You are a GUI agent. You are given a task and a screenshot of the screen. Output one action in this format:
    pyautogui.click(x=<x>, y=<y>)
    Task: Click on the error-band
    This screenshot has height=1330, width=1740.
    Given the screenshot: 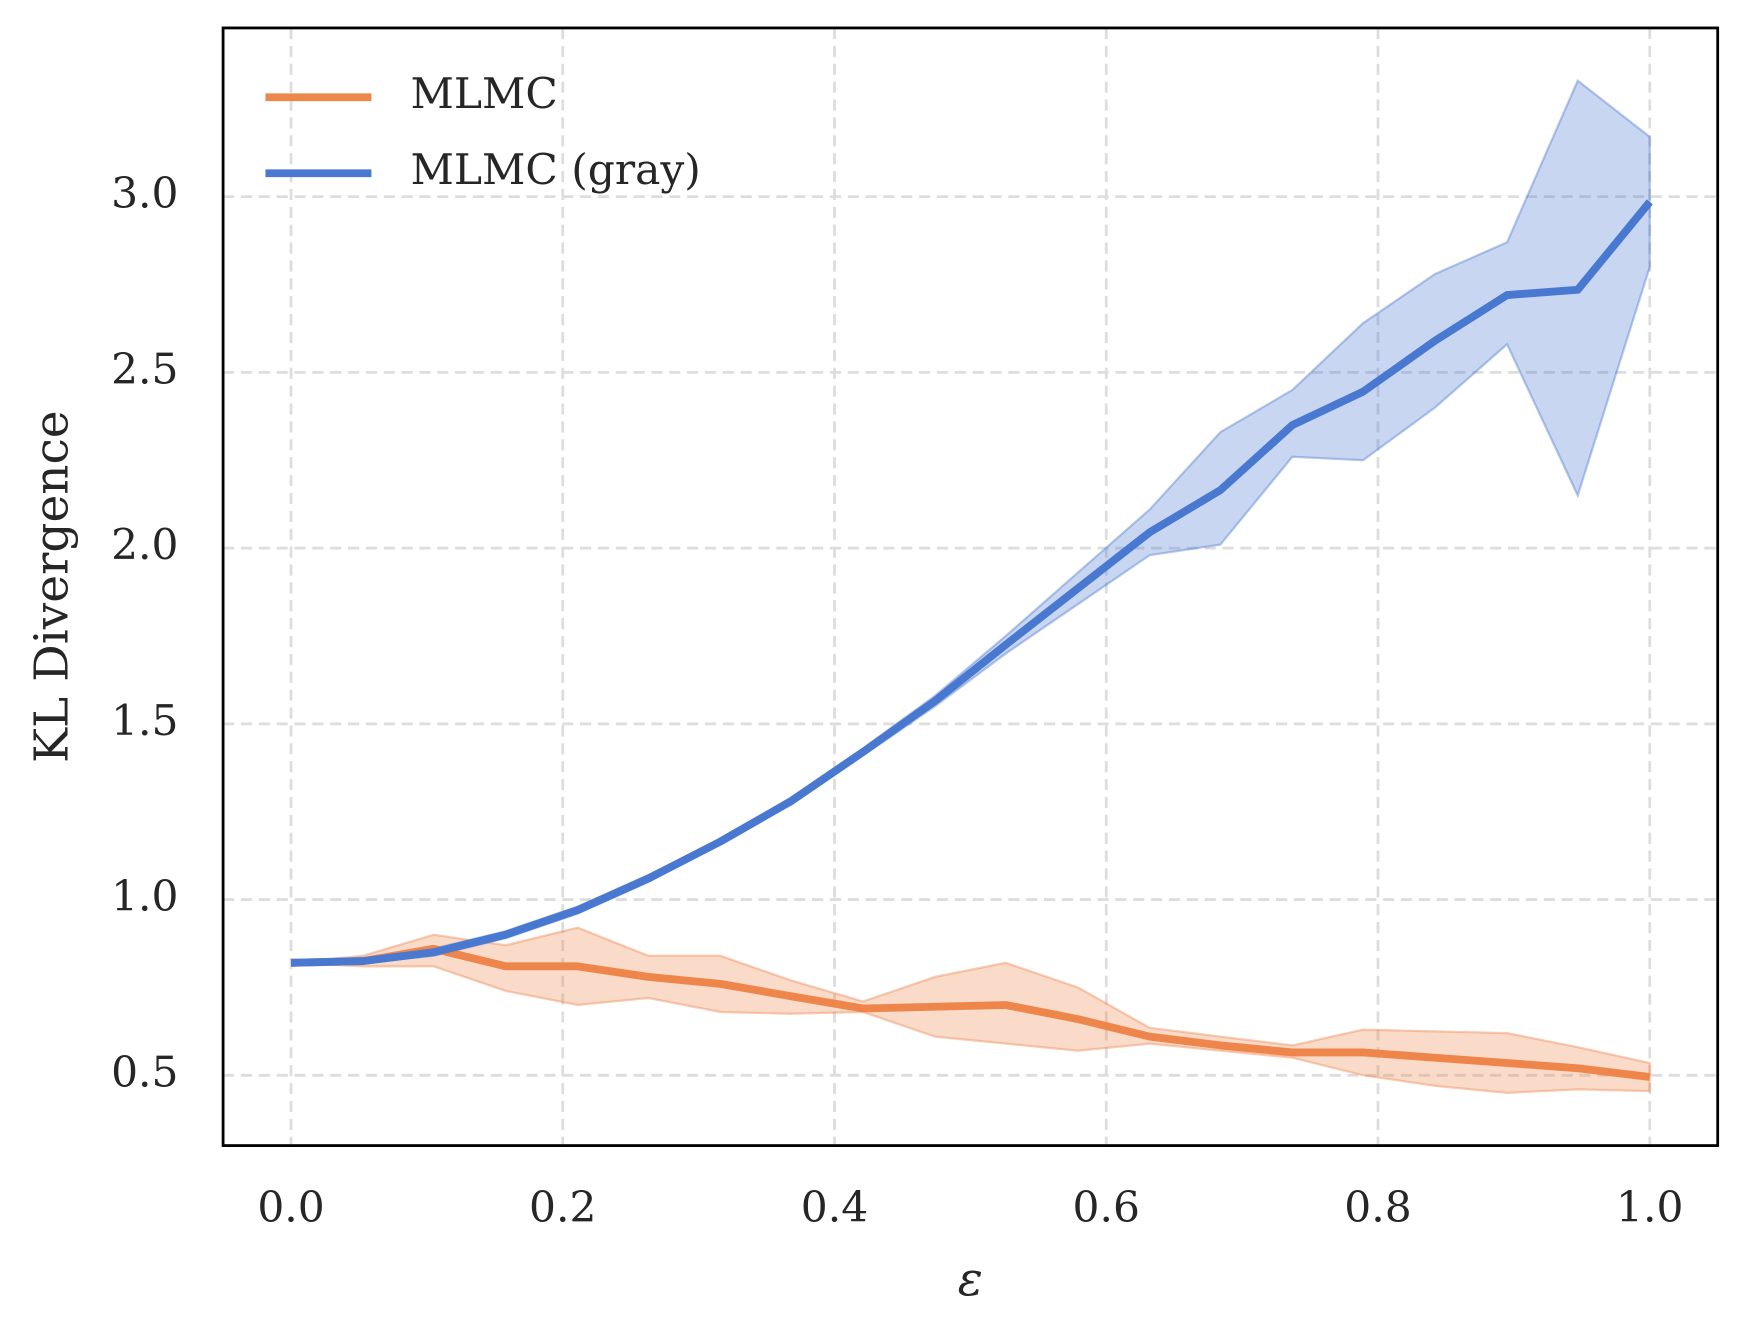 What is the action you would take?
    pyautogui.click(x=970, y=1010)
    